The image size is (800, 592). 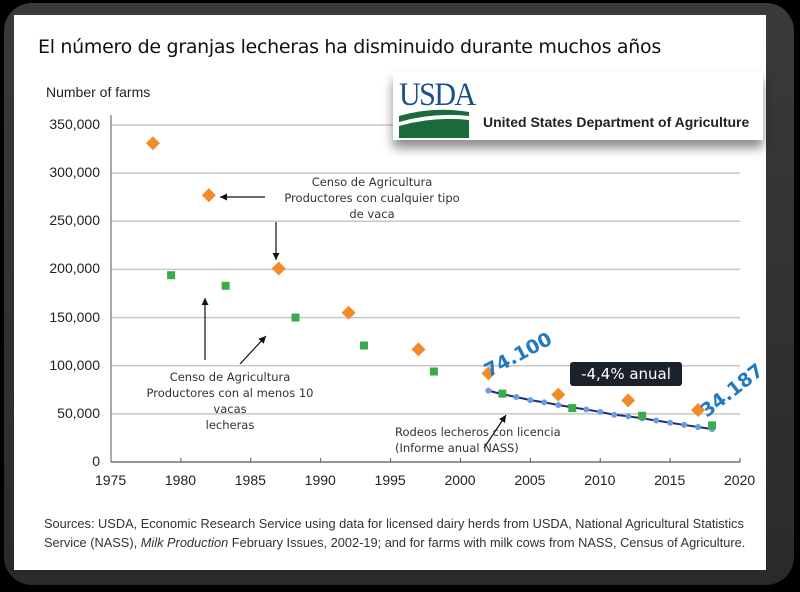 What do you see at coordinates (626, 374) in the screenshot?
I see `rate-badge: -4,4% anual` at bounding box center [626, 374].